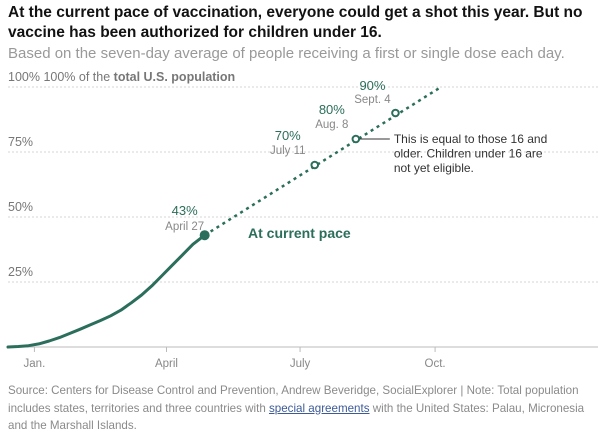 The image size is (598, 436). Describe the element at coordinates (35, 364) in the screenshot. I see `x-tick-label: Jan.` at that location.